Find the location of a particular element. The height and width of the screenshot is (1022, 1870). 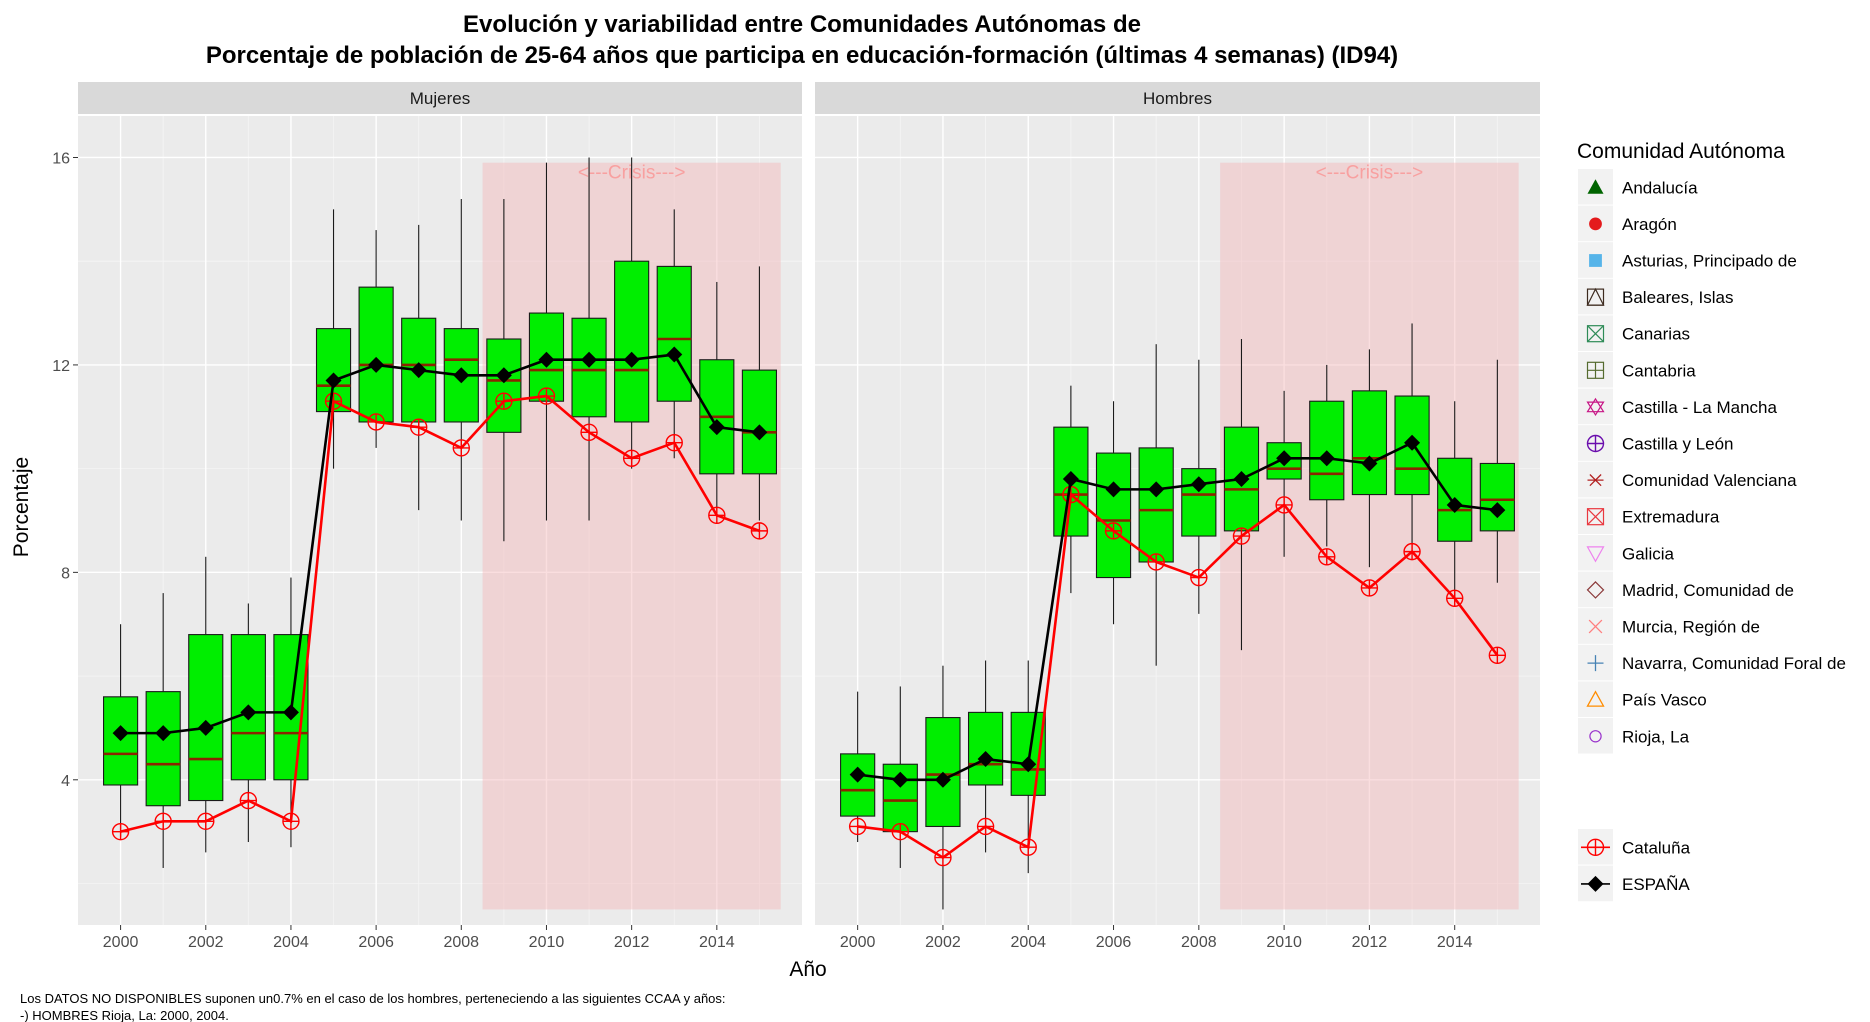

espana-point-2014 is located at coordinates (716, 427).